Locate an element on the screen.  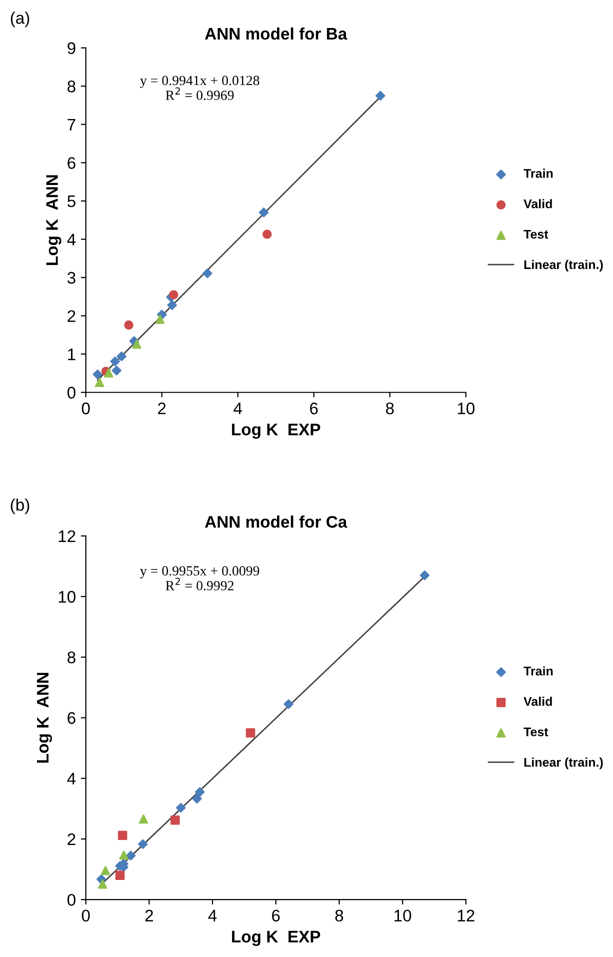
y-tick-label: 3 is located at coordinates (71, 278).